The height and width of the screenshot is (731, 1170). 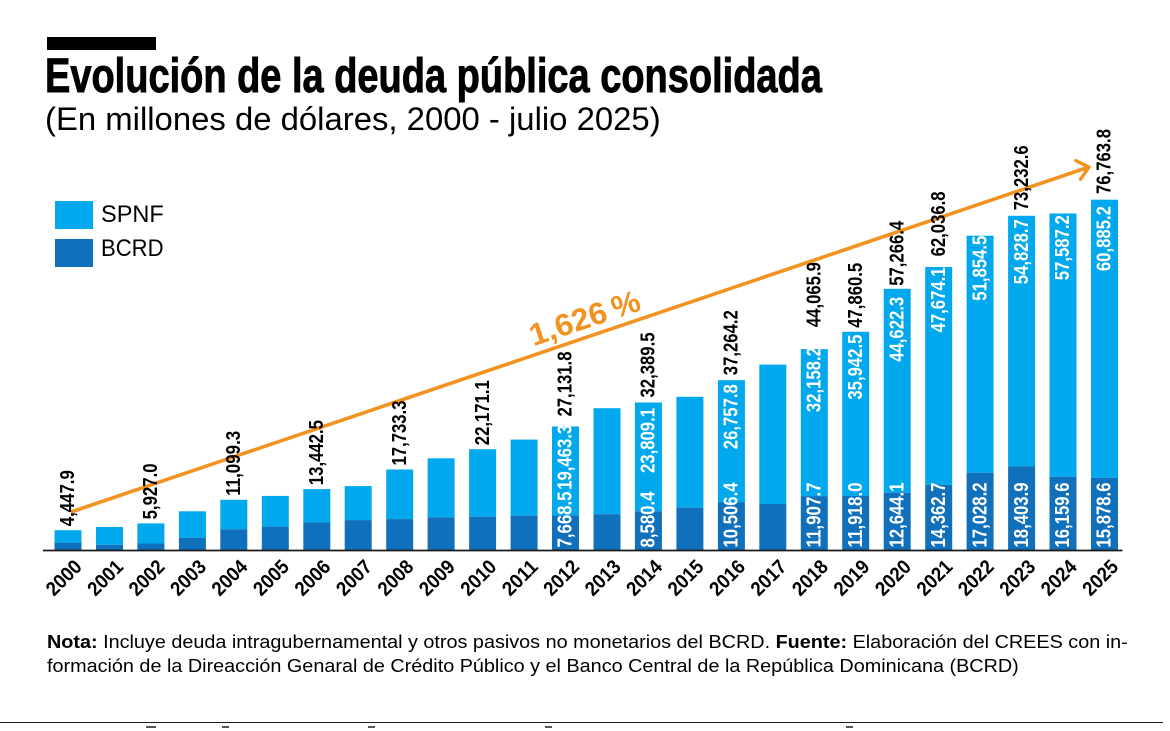 I want to click on svg-text: 17,028.2, so click(x=980, y=514).